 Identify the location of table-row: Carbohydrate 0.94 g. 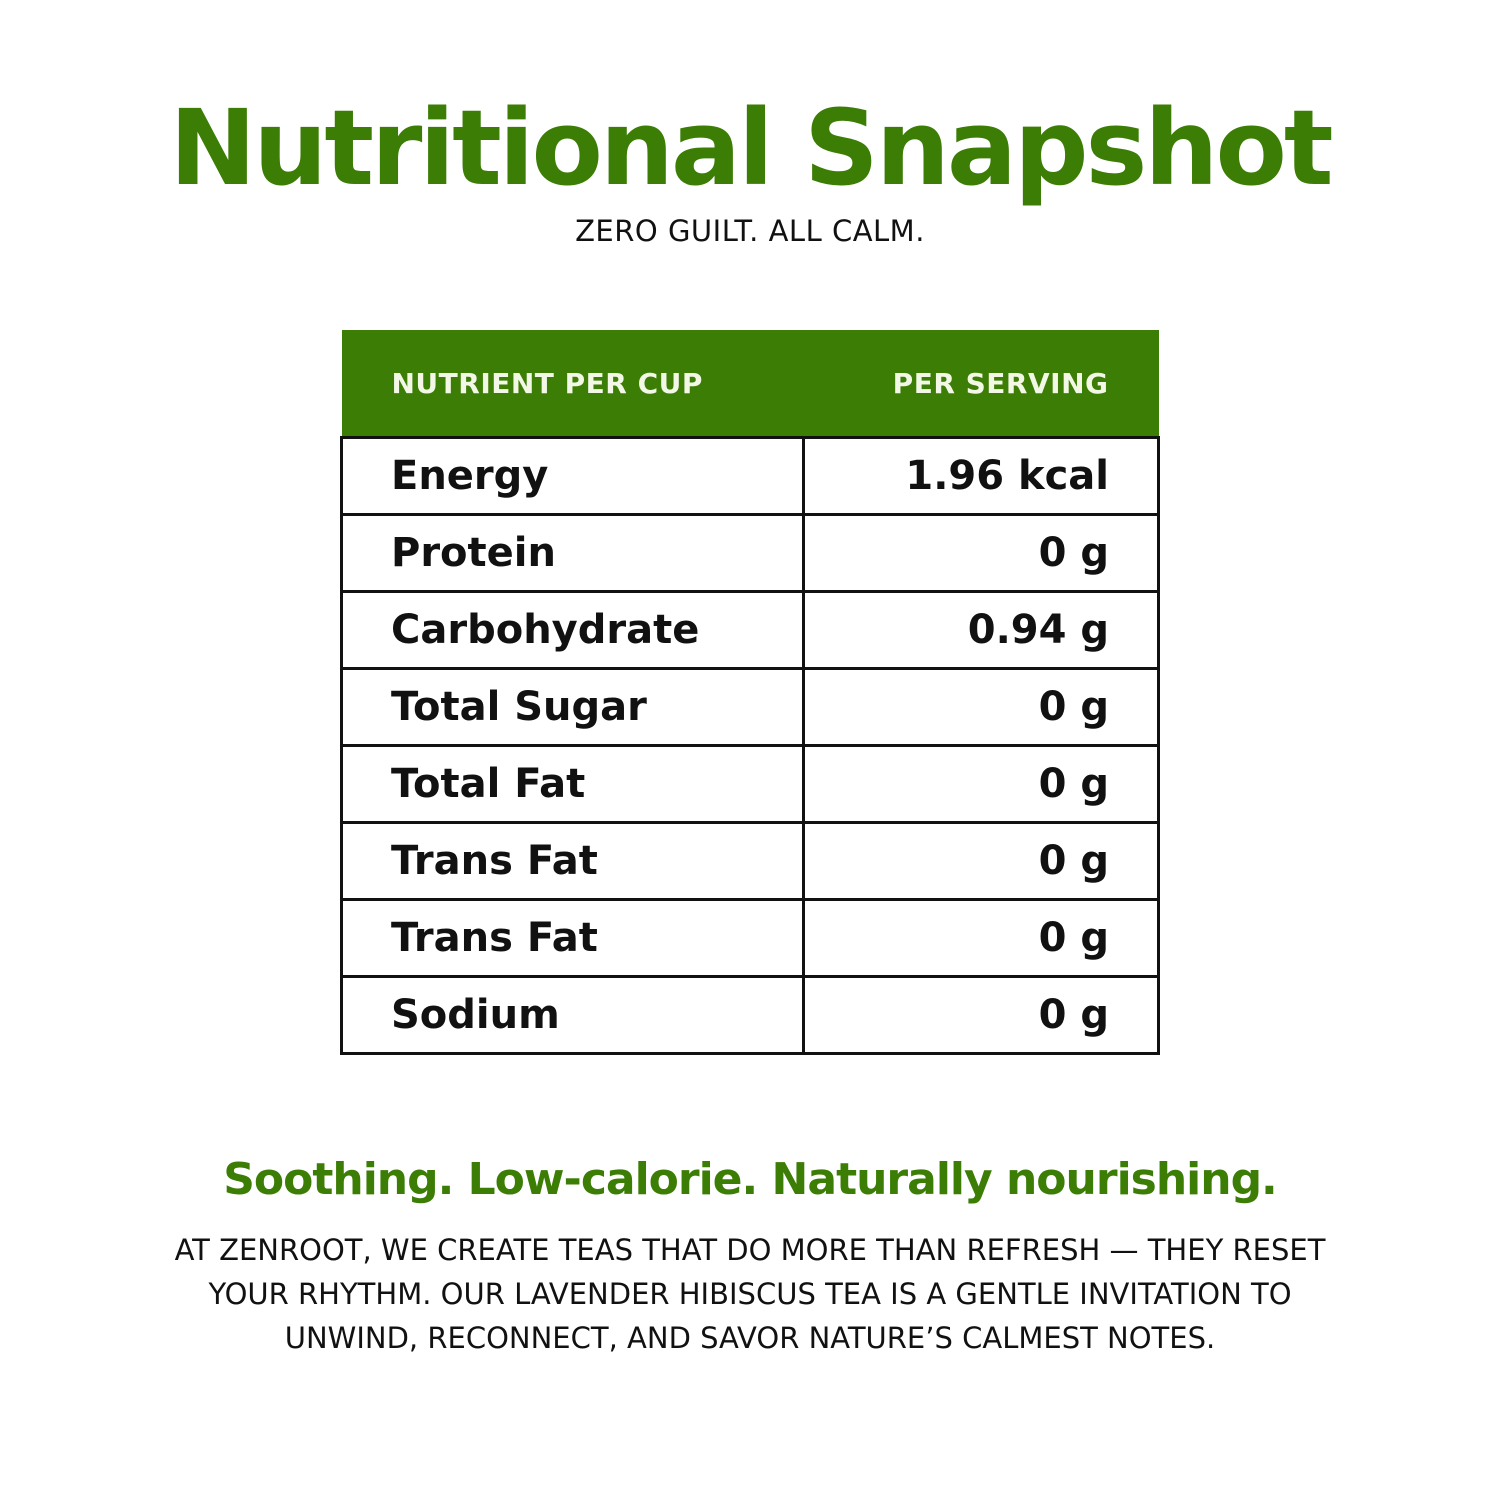
(749, 630).